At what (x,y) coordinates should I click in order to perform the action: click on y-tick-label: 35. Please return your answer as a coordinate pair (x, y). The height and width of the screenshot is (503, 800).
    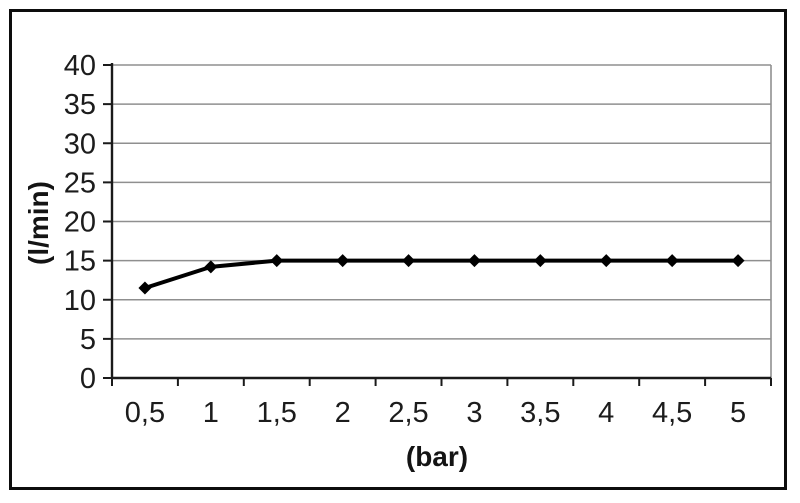
    Looking at the image, I should click on (80, 105).